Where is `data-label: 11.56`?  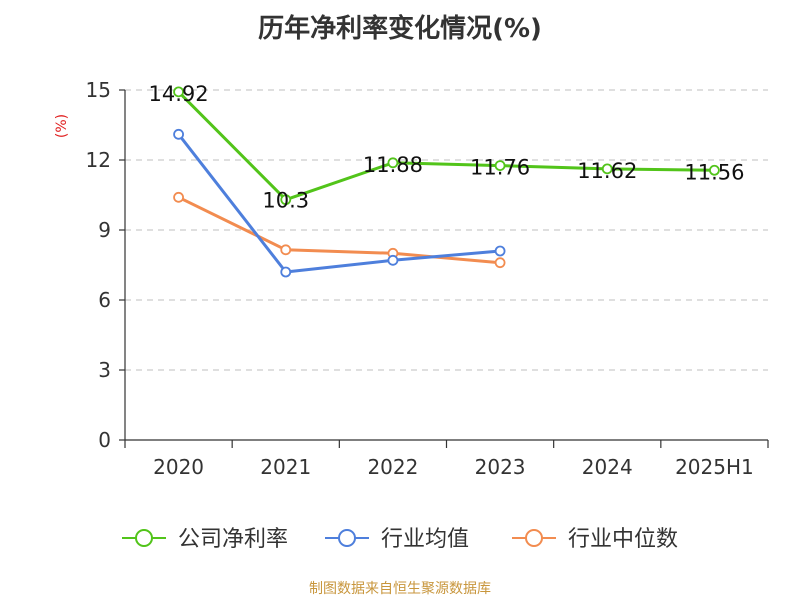 data-label: 11.56 is located at coordinates (714, 172).